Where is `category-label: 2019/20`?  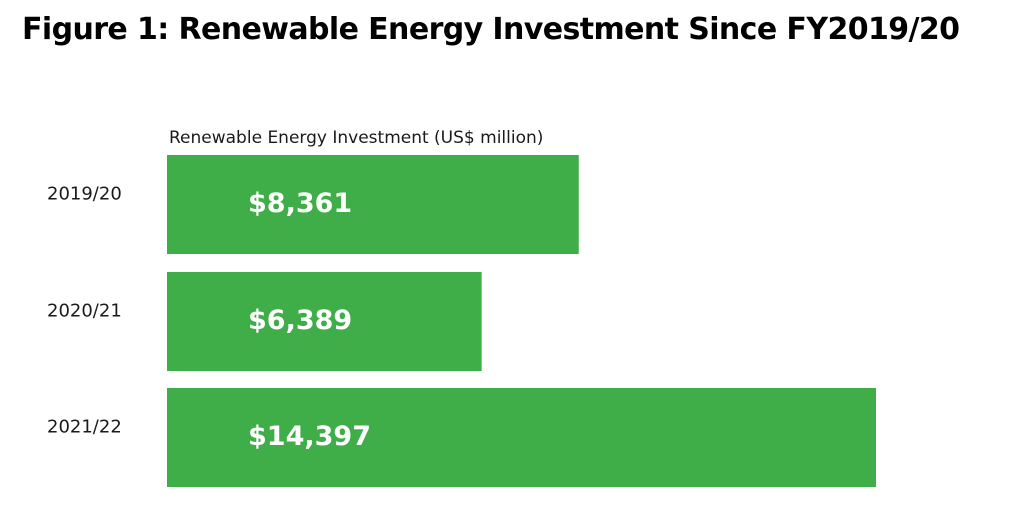 category-label: 2019/20 is located at coordinates (84, 194).